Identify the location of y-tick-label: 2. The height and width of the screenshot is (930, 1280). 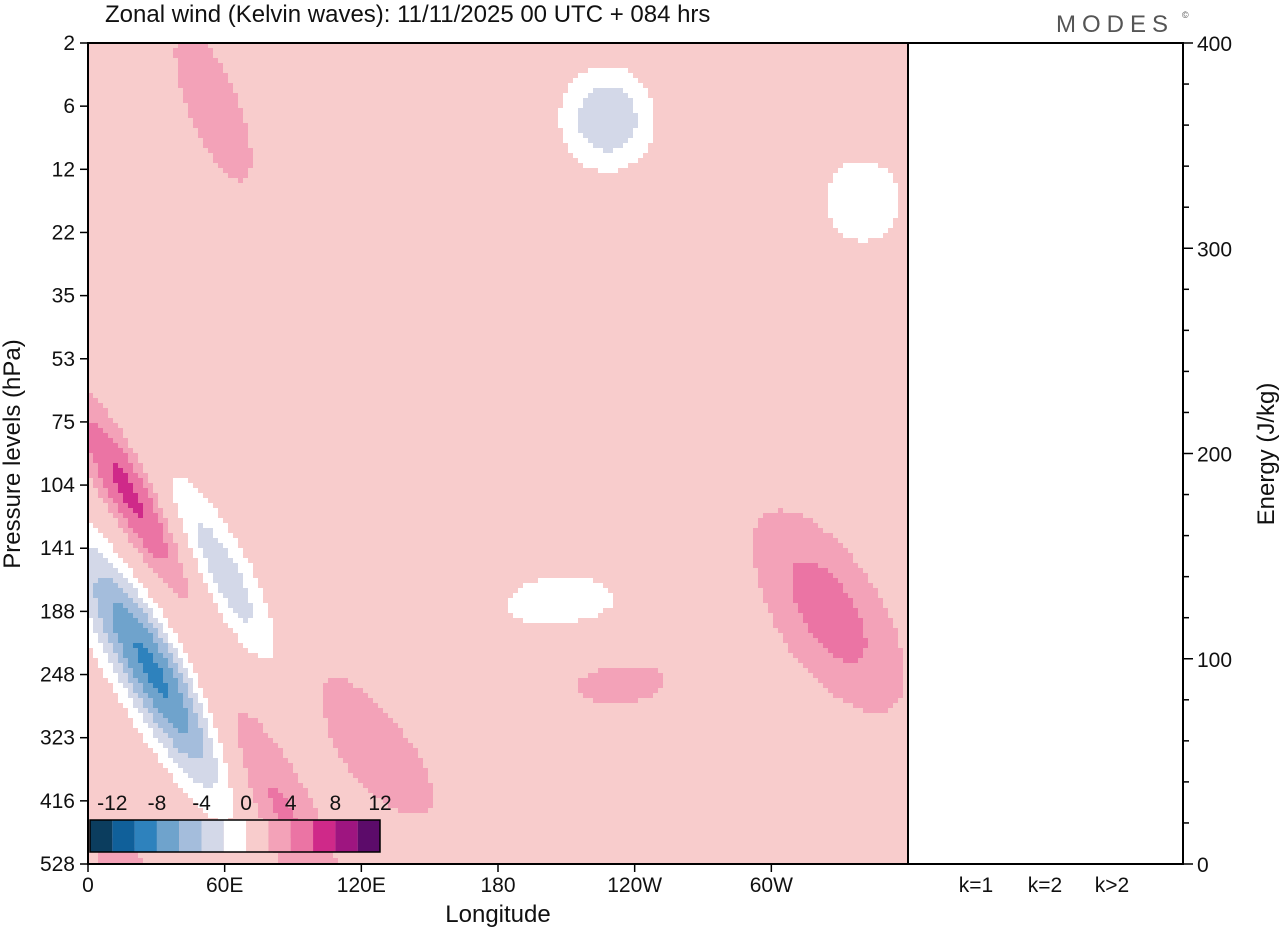
(69, 43).